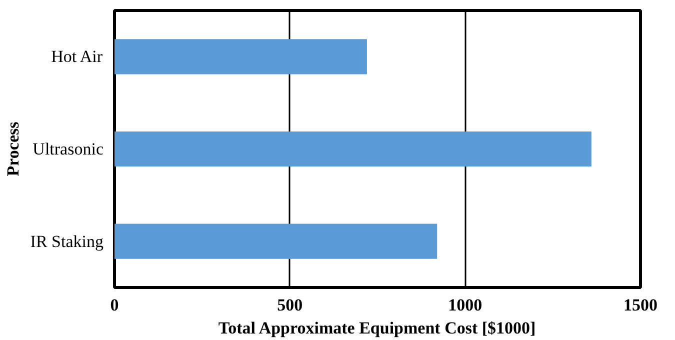  Describe the element at coordinates (68, 149) in the screenshot. I see `y-tick-label: Ultrasonic` at that location.